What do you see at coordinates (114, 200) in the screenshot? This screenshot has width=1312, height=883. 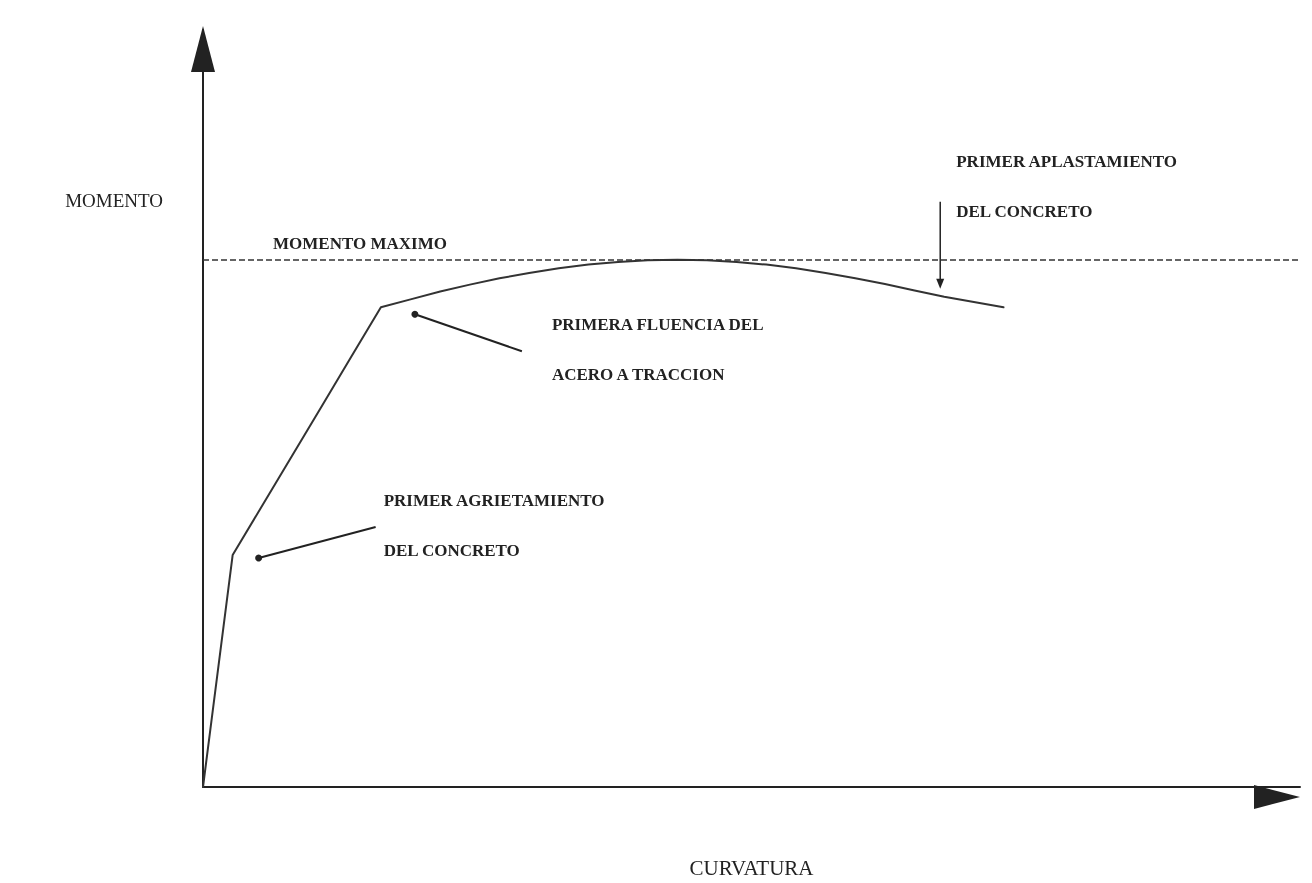 I see `y-axis-title: MOMENTO` at bounding box center [114, 200].